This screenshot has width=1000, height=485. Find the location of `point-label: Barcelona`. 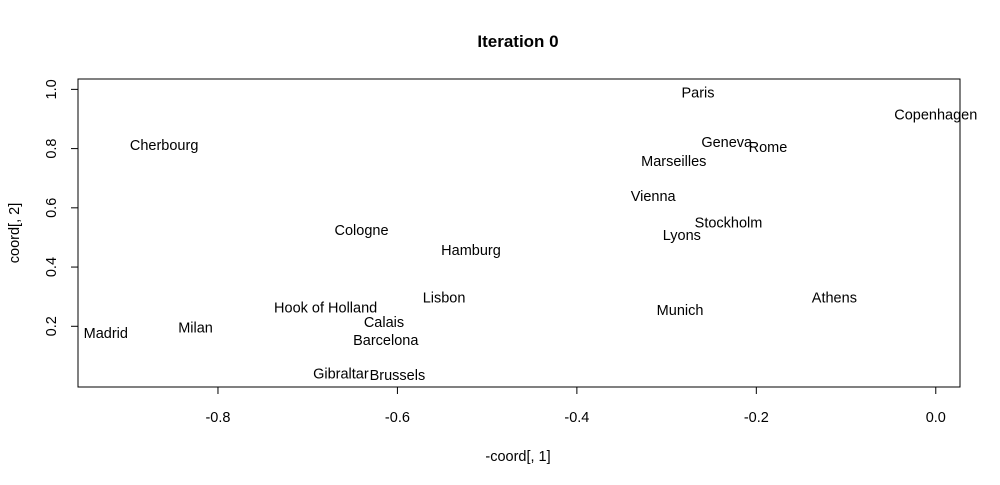

point-label: Barcelona is located at coordinates (386, 341).